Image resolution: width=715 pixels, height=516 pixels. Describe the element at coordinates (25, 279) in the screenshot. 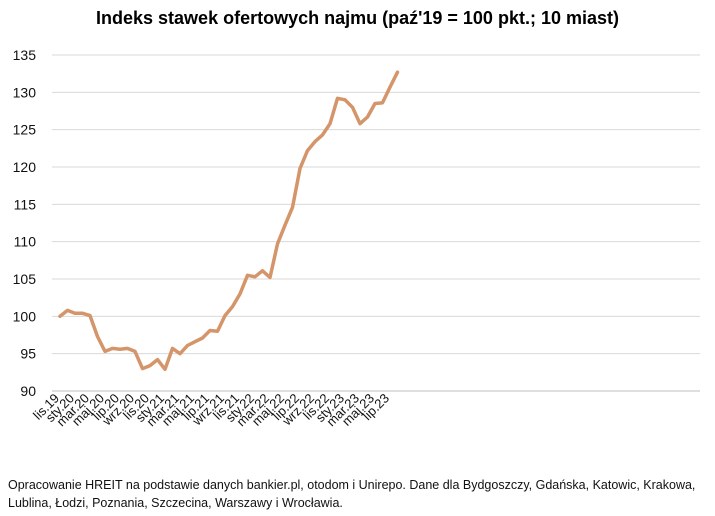

I see `y-tick-label: 105` at that location.